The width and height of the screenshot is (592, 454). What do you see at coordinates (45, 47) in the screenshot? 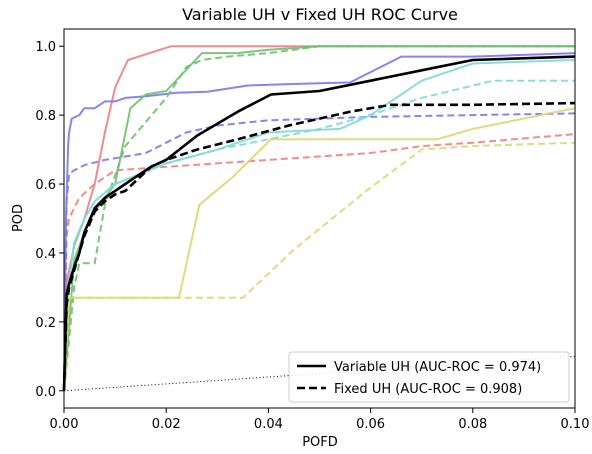
I see `y-tick-label: 1.0` at bounding box center [45, 47].